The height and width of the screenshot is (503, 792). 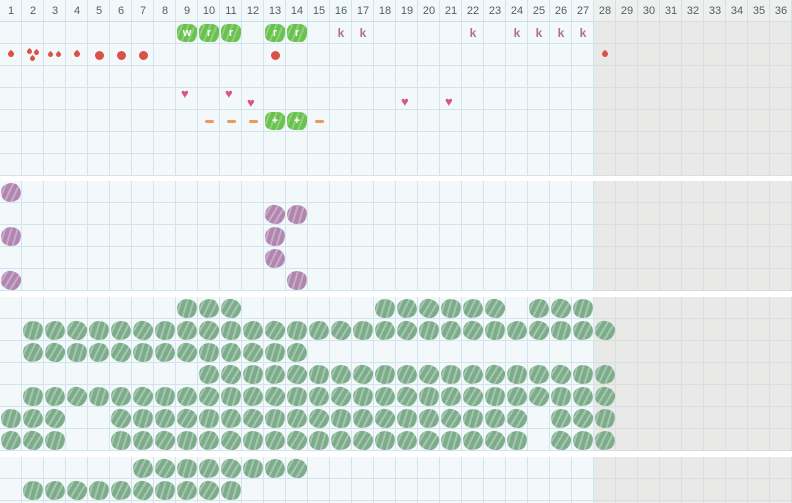 What do you see at coordinates (251, 102) in the screenshot?
I see `heart-icon: ♥` at bounding box center [251, 102].